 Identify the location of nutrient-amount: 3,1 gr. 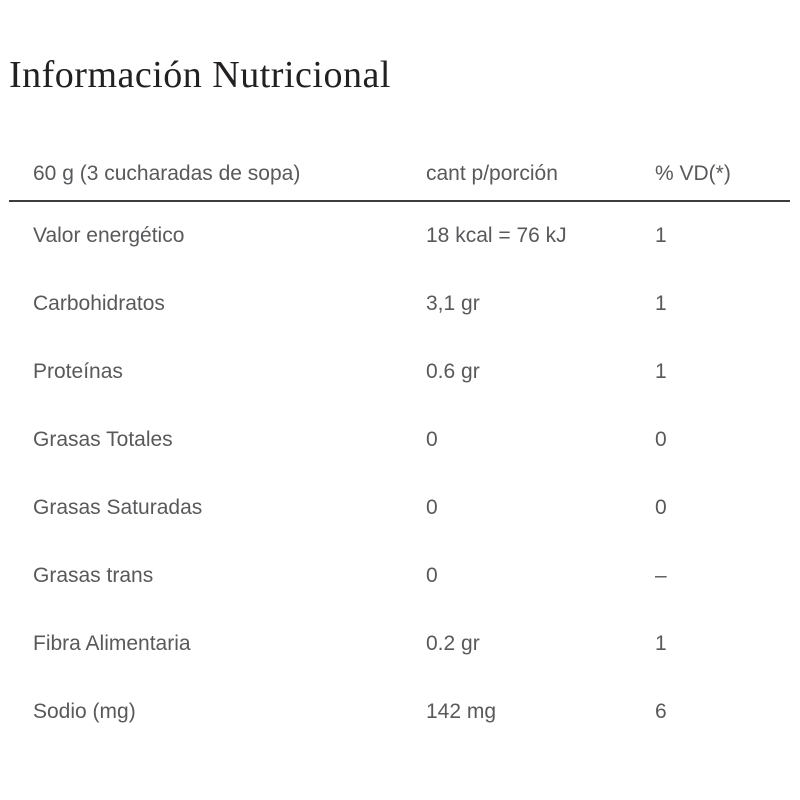
(453, 303).